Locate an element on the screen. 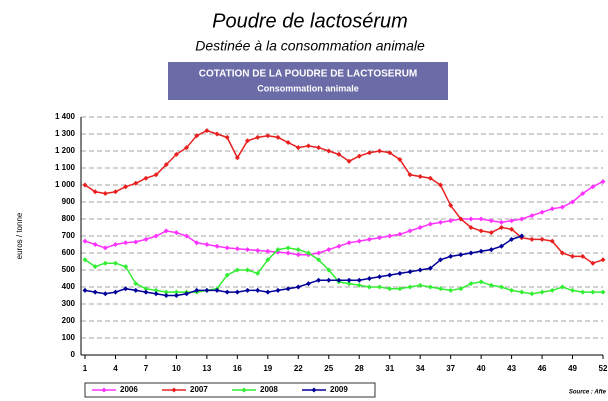 Image resolution: width=608 pixels, height=401 pixels. x-tick-label: 28 is located at coordinates (359, 368).